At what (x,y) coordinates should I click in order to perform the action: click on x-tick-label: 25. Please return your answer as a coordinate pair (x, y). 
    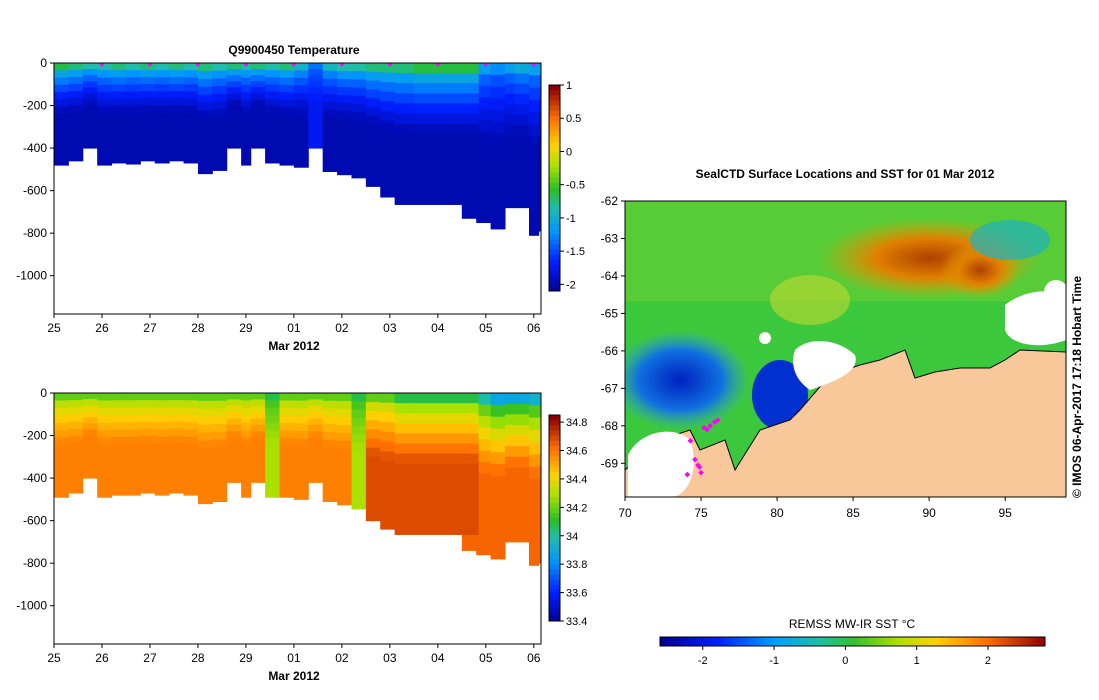
    Looking at the image, I should click on (54, 658).